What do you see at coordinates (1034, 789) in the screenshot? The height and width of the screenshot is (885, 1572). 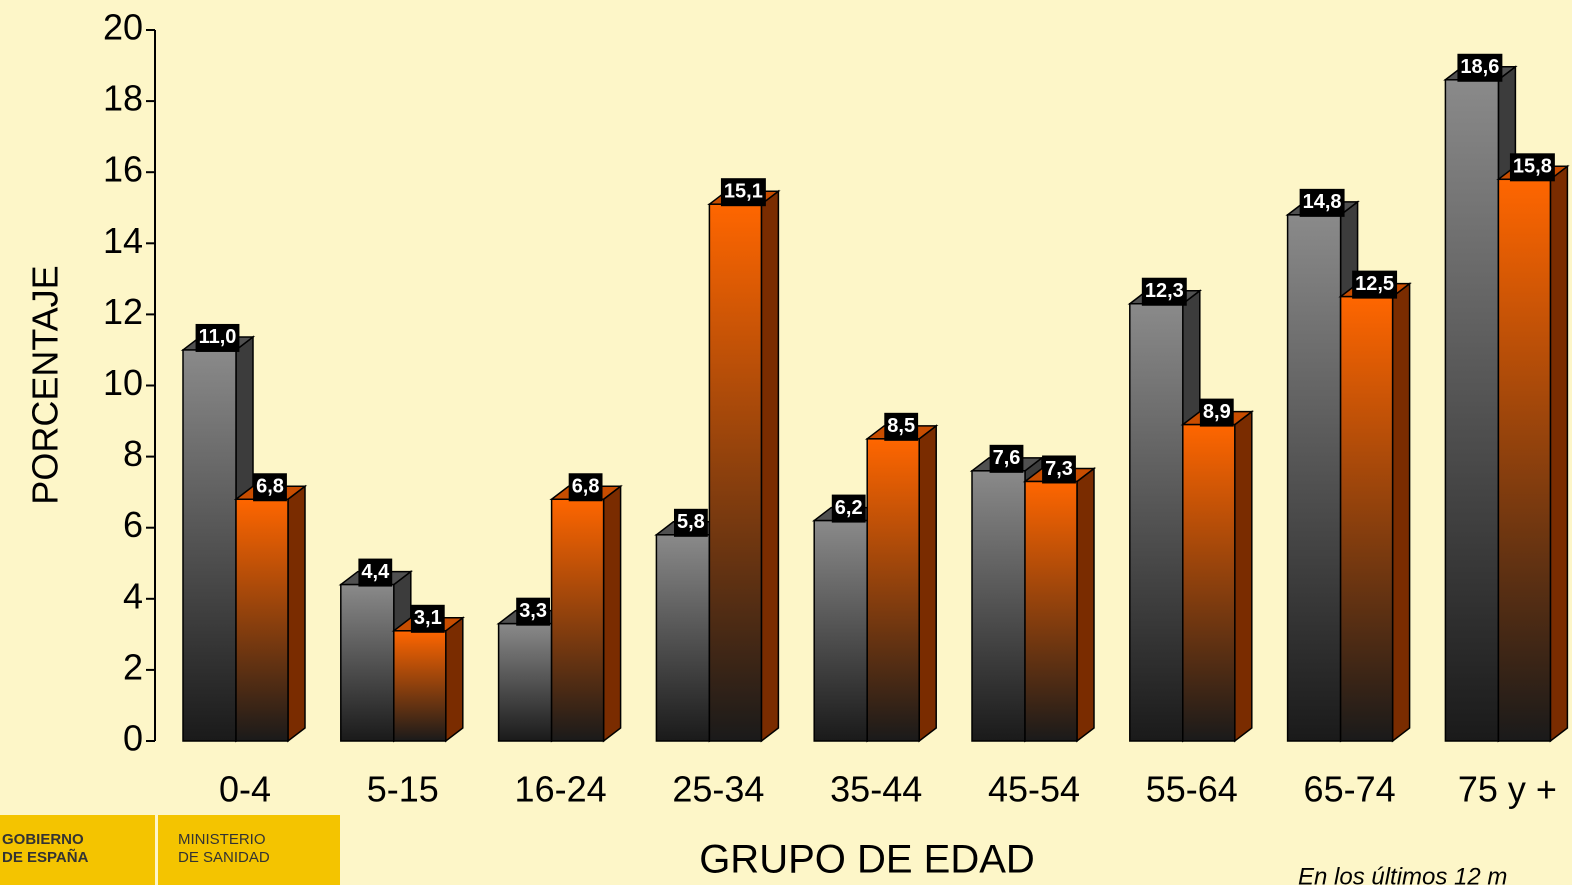 I see `x-tick-label: 45-54` at bounding box center [1034, 789].